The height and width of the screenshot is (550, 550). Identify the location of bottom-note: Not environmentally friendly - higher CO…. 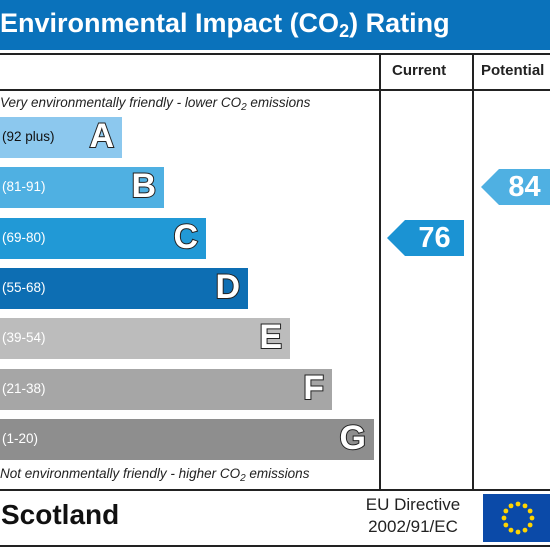
(155, 475).